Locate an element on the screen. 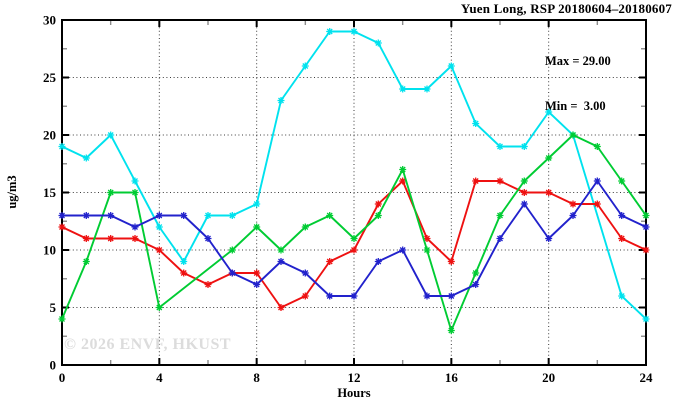 This screenshot has height=409, width=674. watermark: © 2026 ENVF, HKUST is located at coordinates (148, 344).